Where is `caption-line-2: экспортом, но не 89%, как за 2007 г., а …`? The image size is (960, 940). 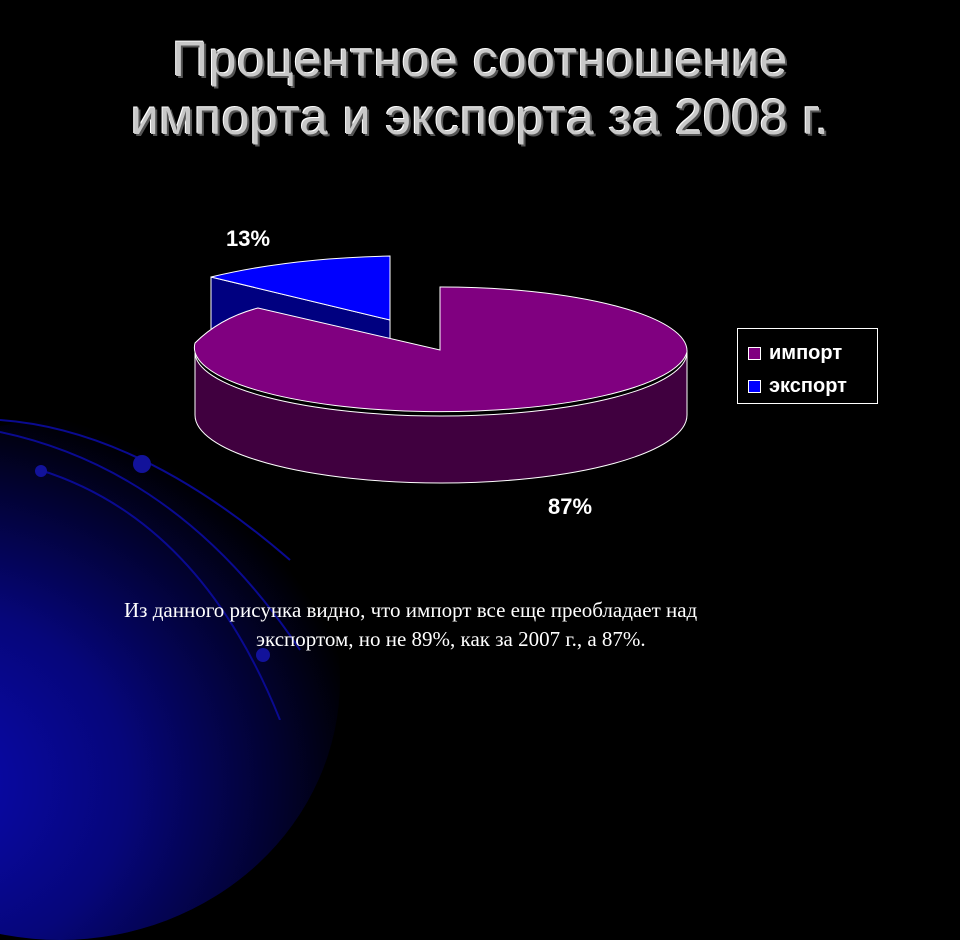
caption-line-2: экспортом, но не 89%, как за 2007 г., а … is located at coordinates (451, 639).